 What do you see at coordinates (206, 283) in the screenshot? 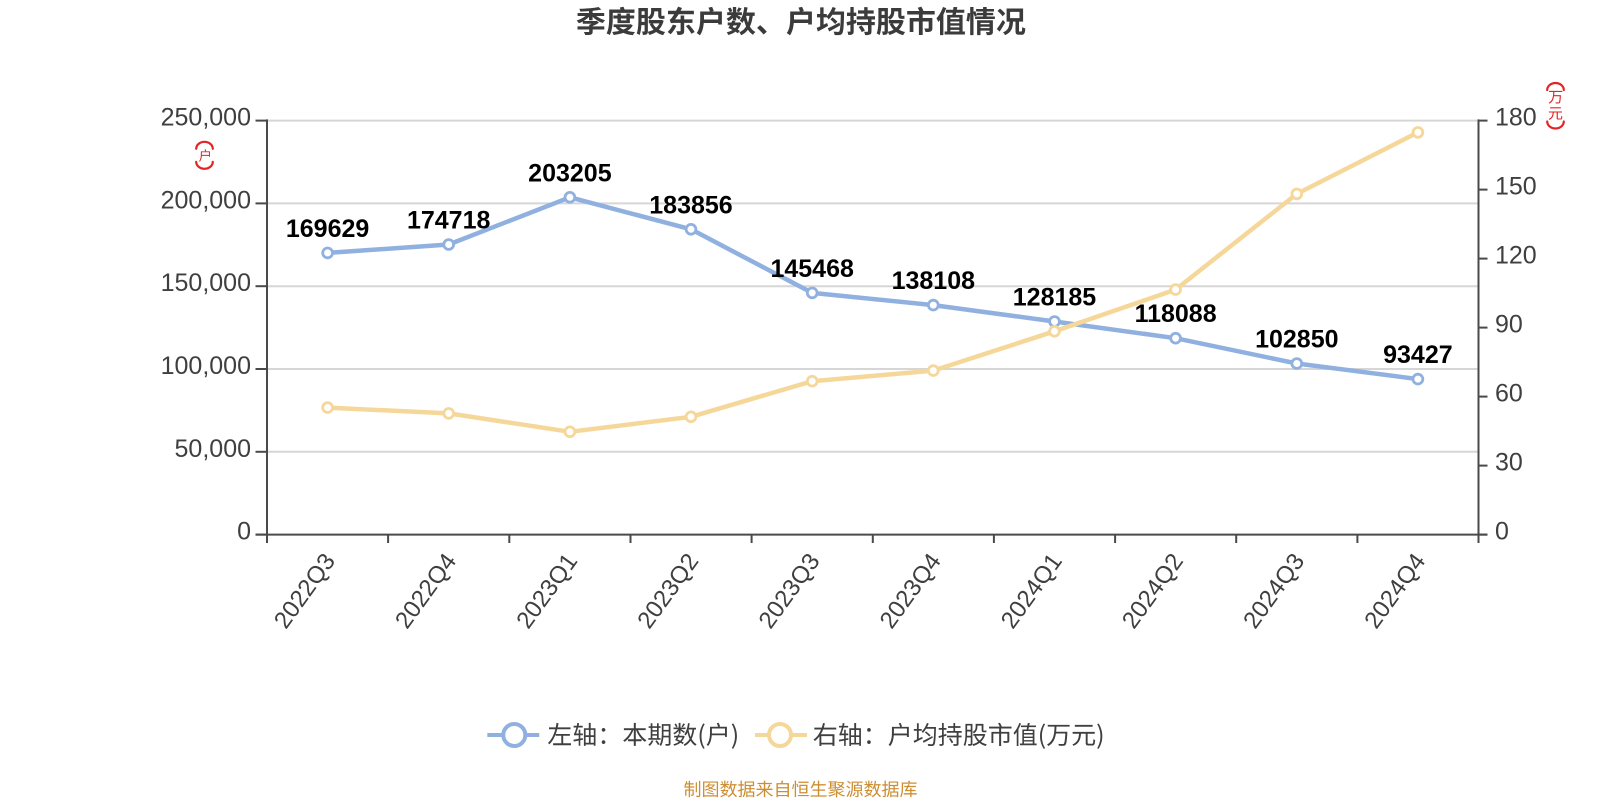
I see `svg-text: 150,000` at bounding box center [206, 283].